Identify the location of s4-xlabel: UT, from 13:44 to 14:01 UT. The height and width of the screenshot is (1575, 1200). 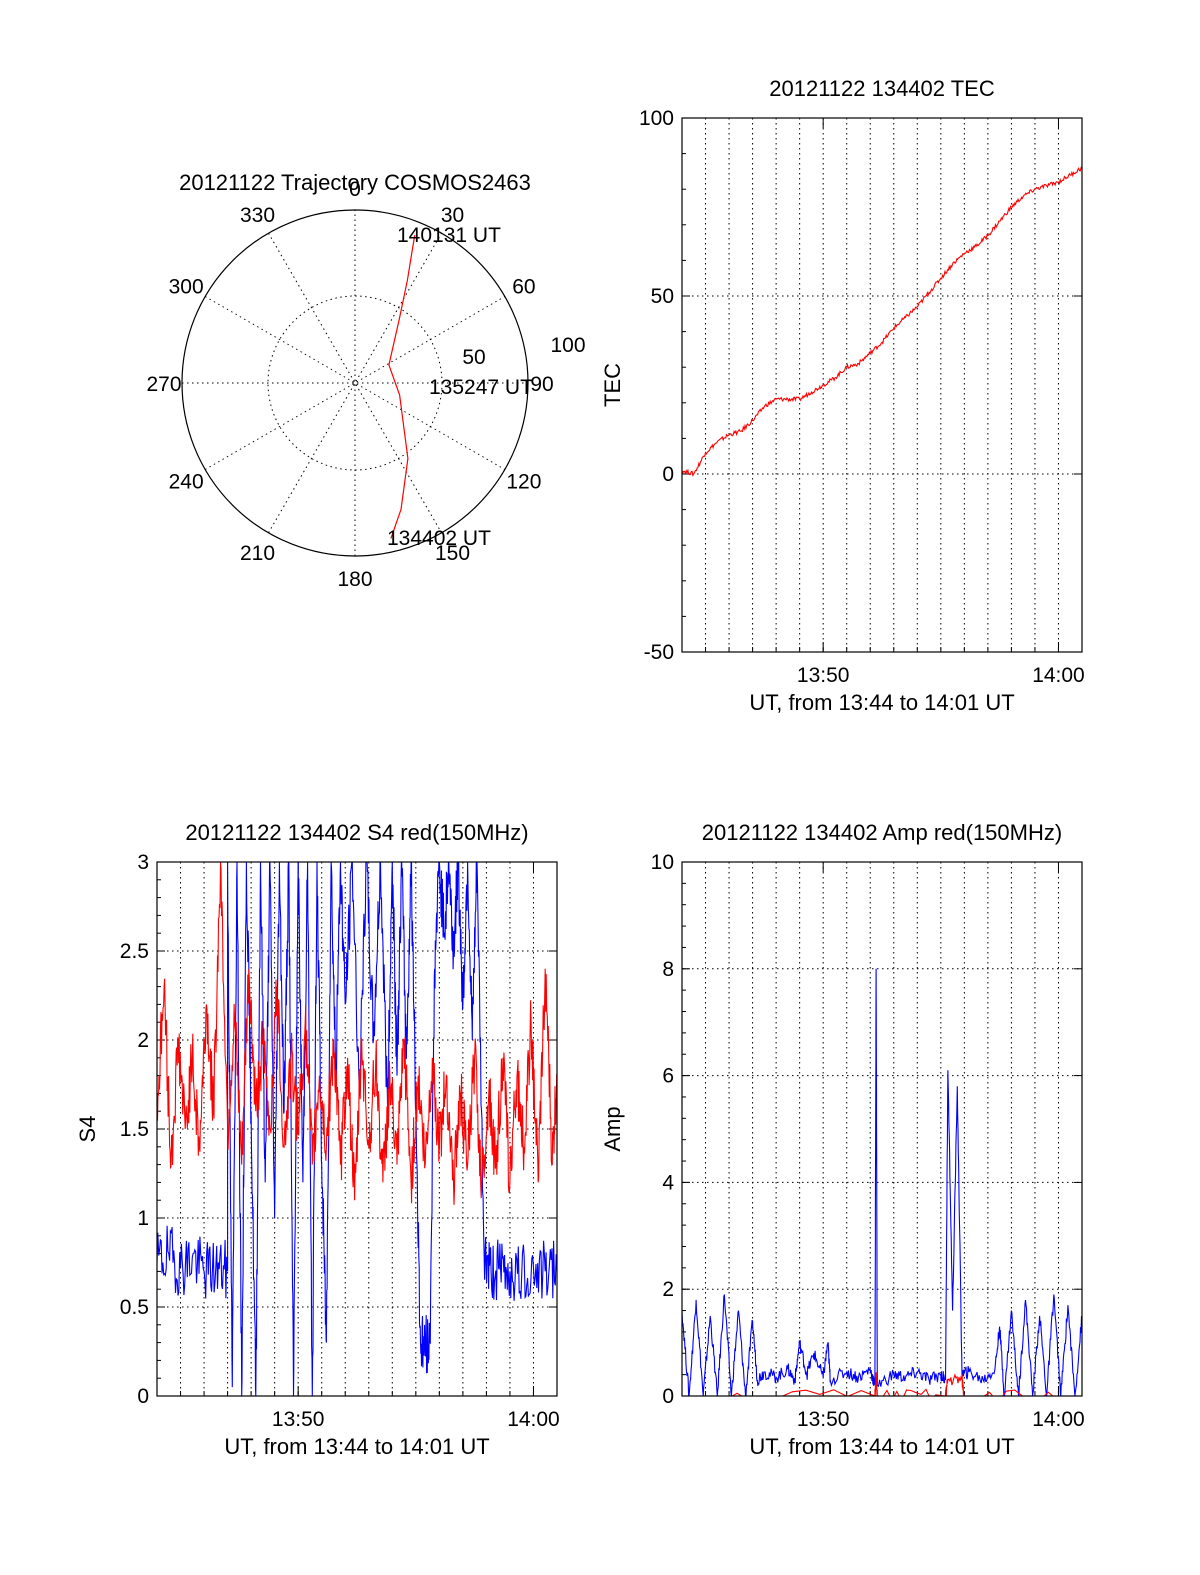
(356, 1446).